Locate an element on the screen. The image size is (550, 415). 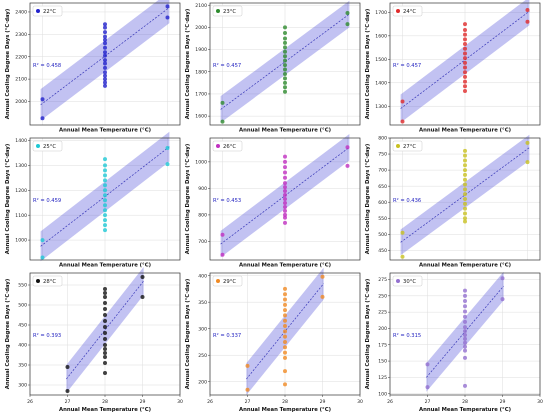
y-tick-label: 650 is located at coordinates (382, 187).